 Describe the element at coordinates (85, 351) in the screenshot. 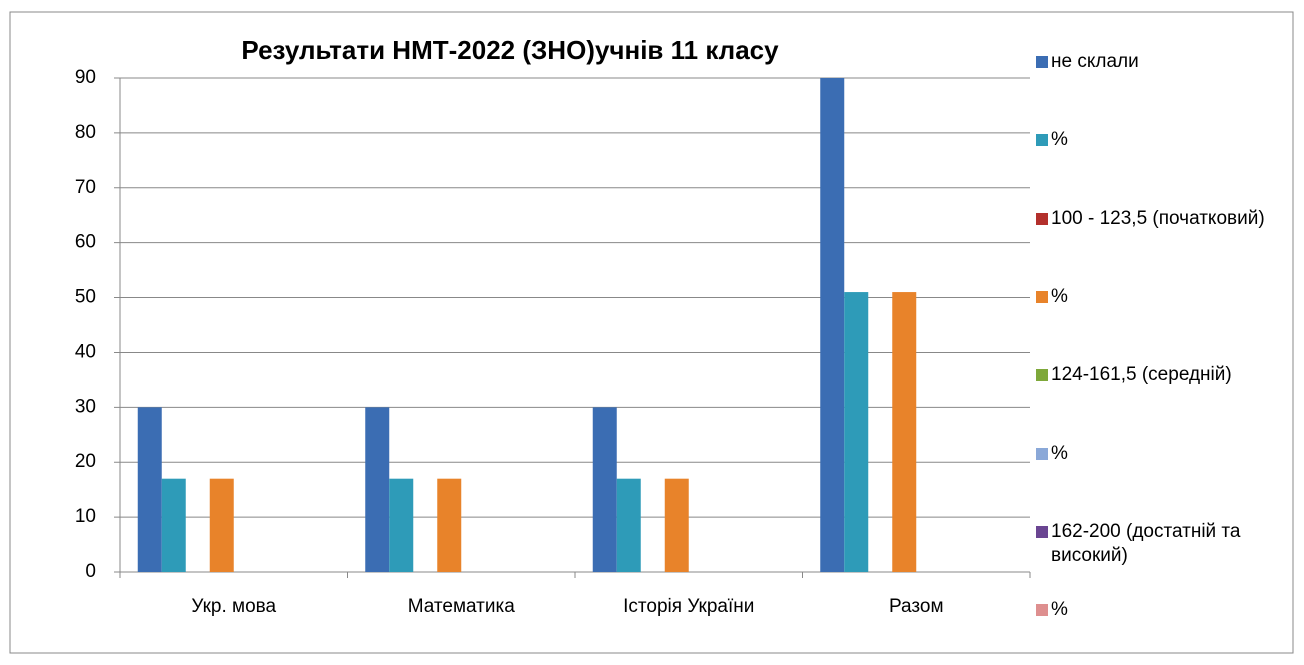

I see `y-tick-label: 40` at that location.